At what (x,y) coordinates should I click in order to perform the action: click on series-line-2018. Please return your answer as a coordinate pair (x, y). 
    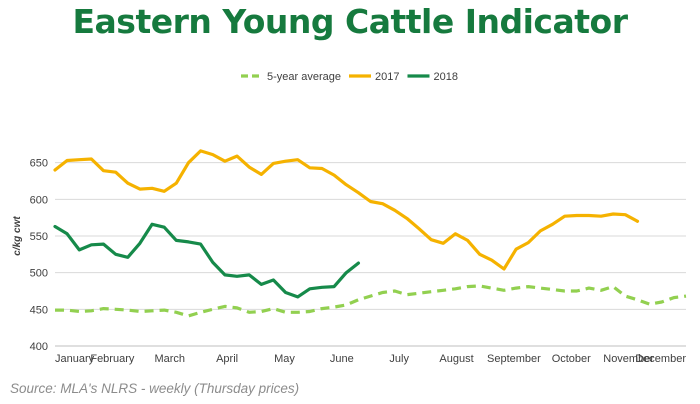
    Looking at the image, I should click on (206, 260).